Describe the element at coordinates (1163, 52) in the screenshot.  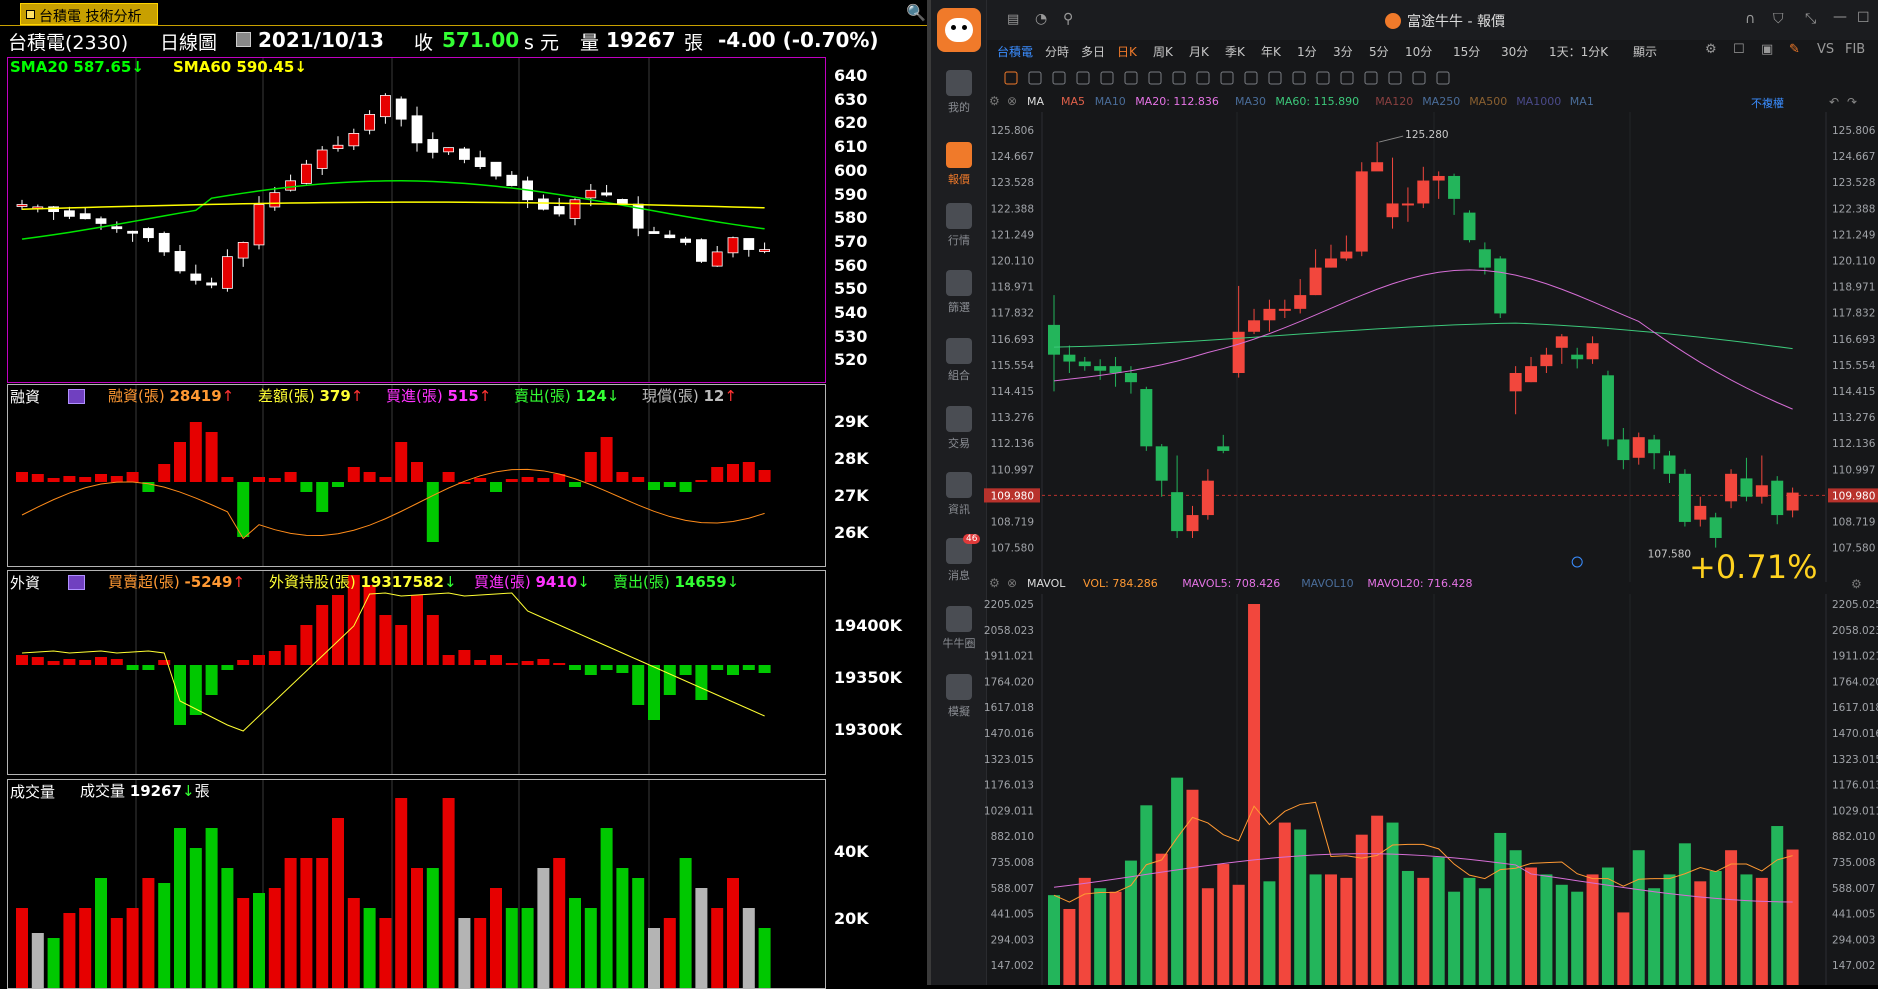
I see `tab-period: 周K` at that location.